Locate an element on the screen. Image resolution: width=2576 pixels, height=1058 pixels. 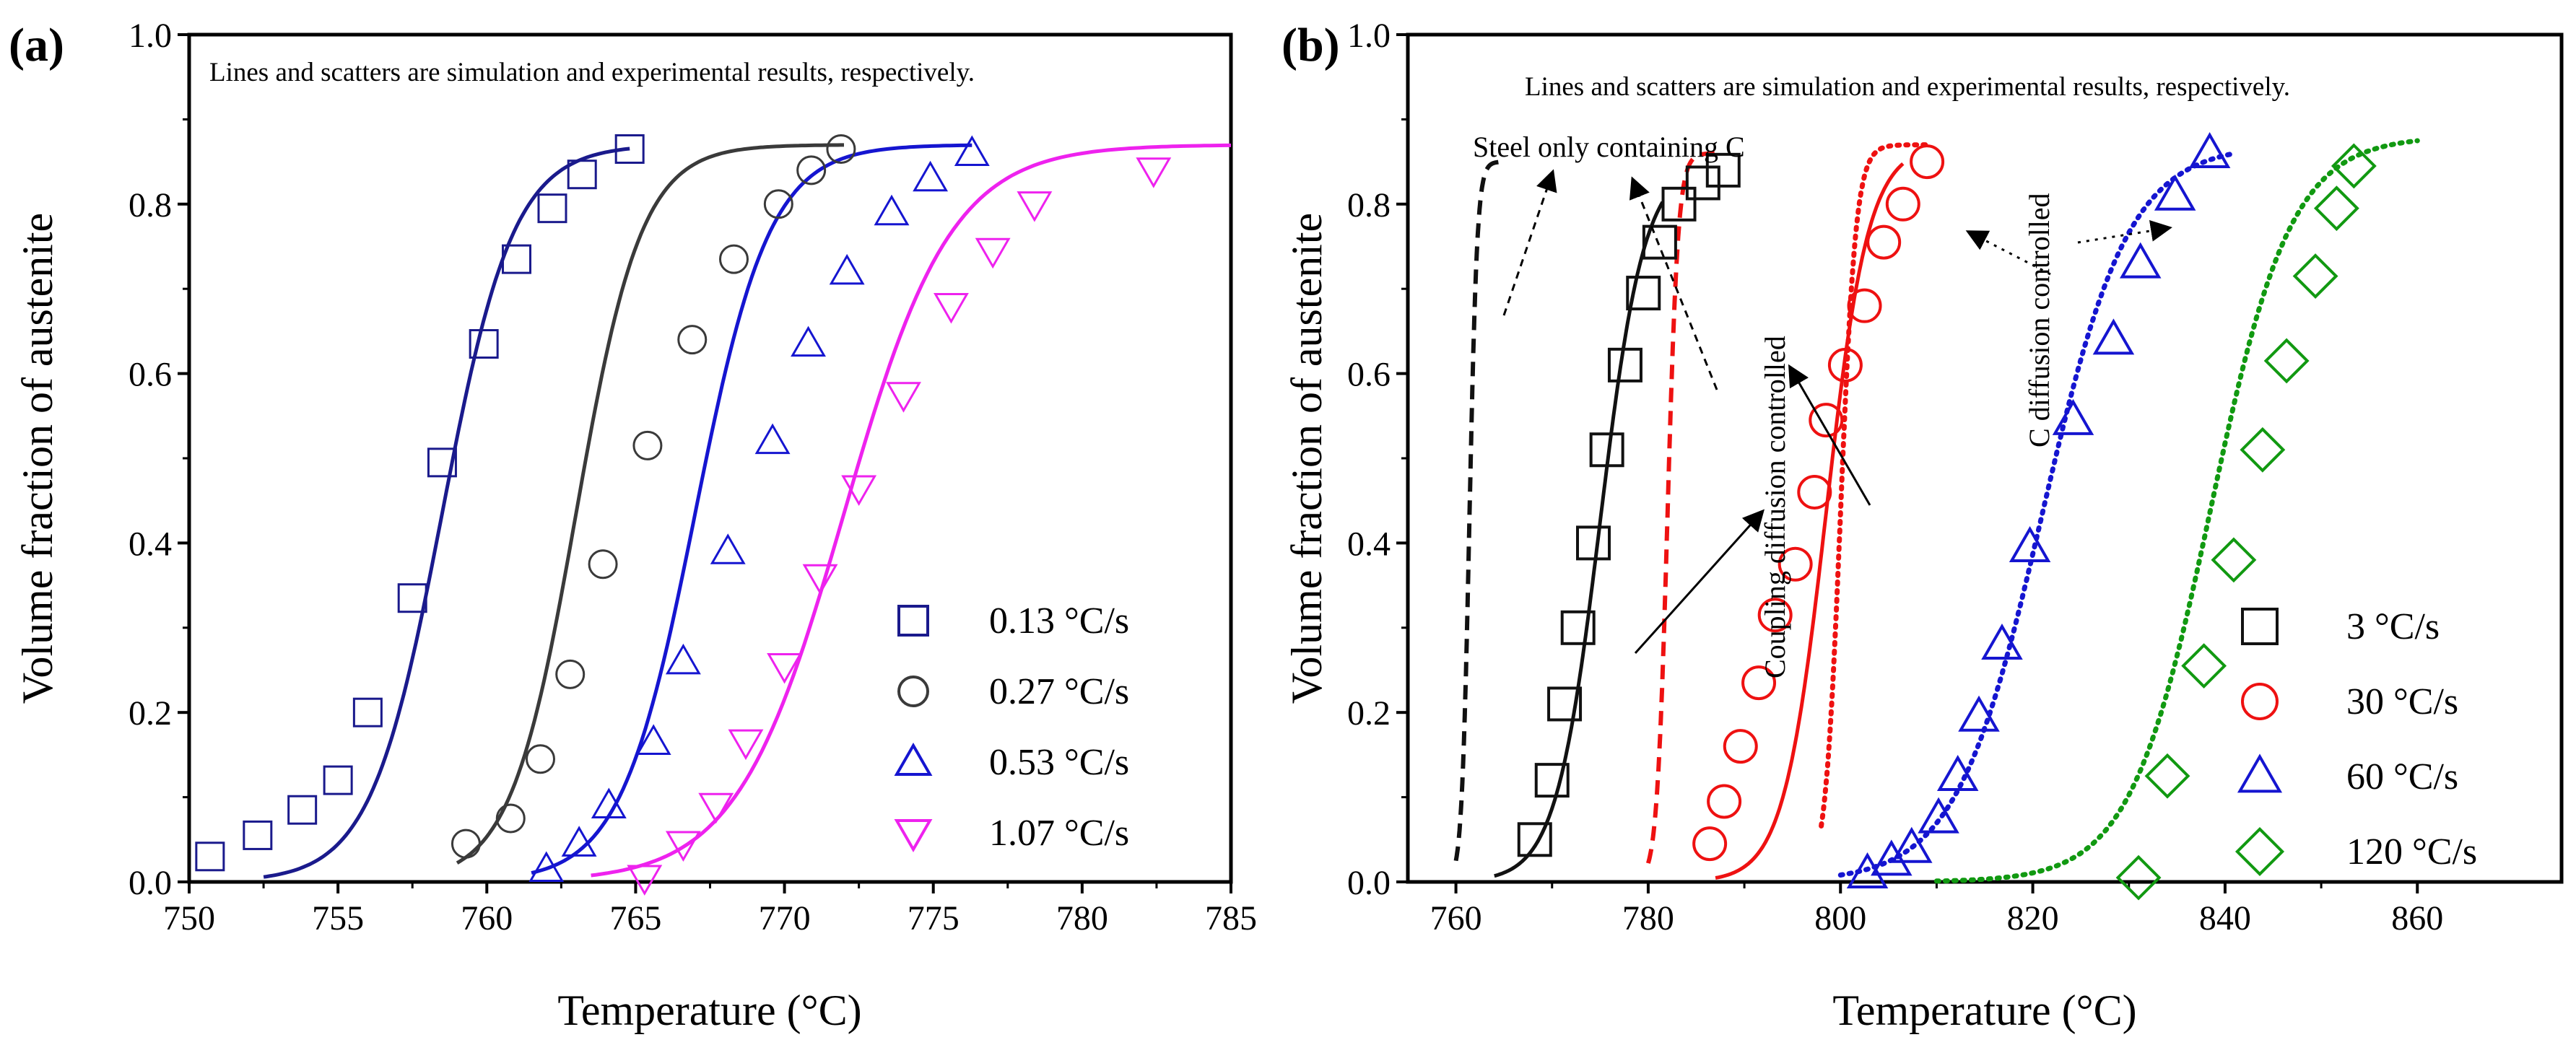
x-tick-label: 840 is located at coordinates (2225, 918).